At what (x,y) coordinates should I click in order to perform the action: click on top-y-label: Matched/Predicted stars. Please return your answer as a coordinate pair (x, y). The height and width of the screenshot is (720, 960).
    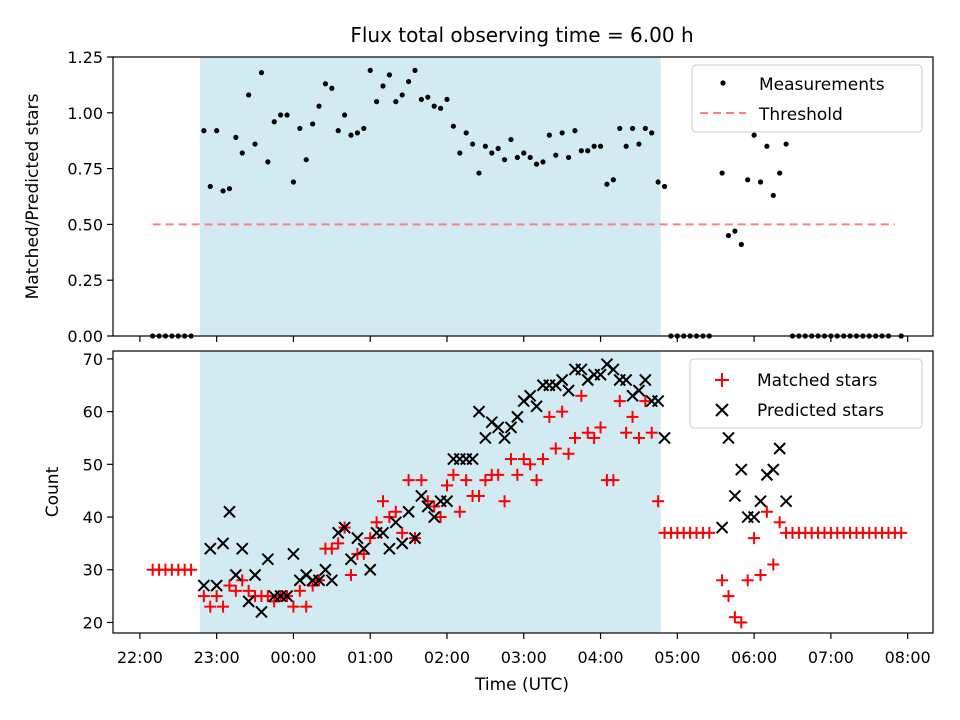
    Looking at the image, I should click on (33, 196).